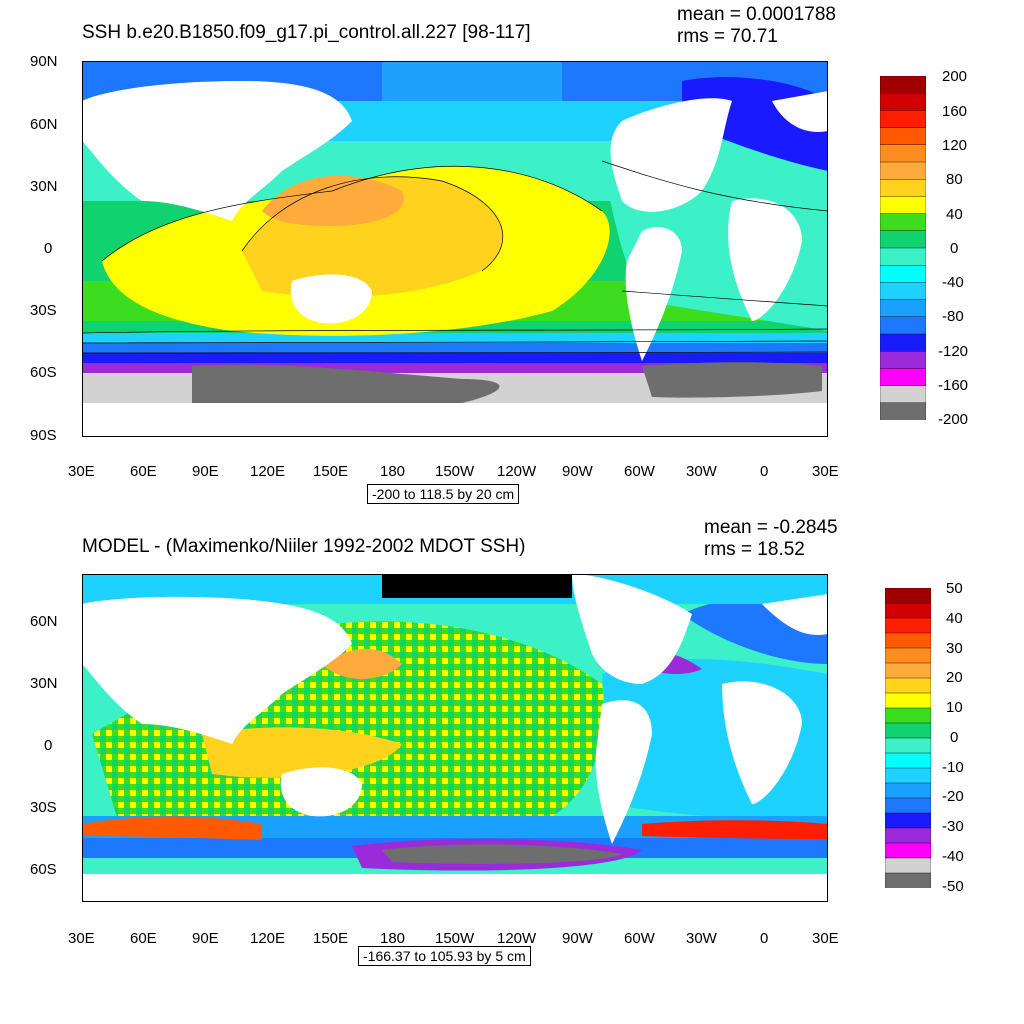 This screenshot has width=1024, height=1024. Describe the element at coordinates (477, 586) in the screenshot. I see `arctic-anomaly` at that location.